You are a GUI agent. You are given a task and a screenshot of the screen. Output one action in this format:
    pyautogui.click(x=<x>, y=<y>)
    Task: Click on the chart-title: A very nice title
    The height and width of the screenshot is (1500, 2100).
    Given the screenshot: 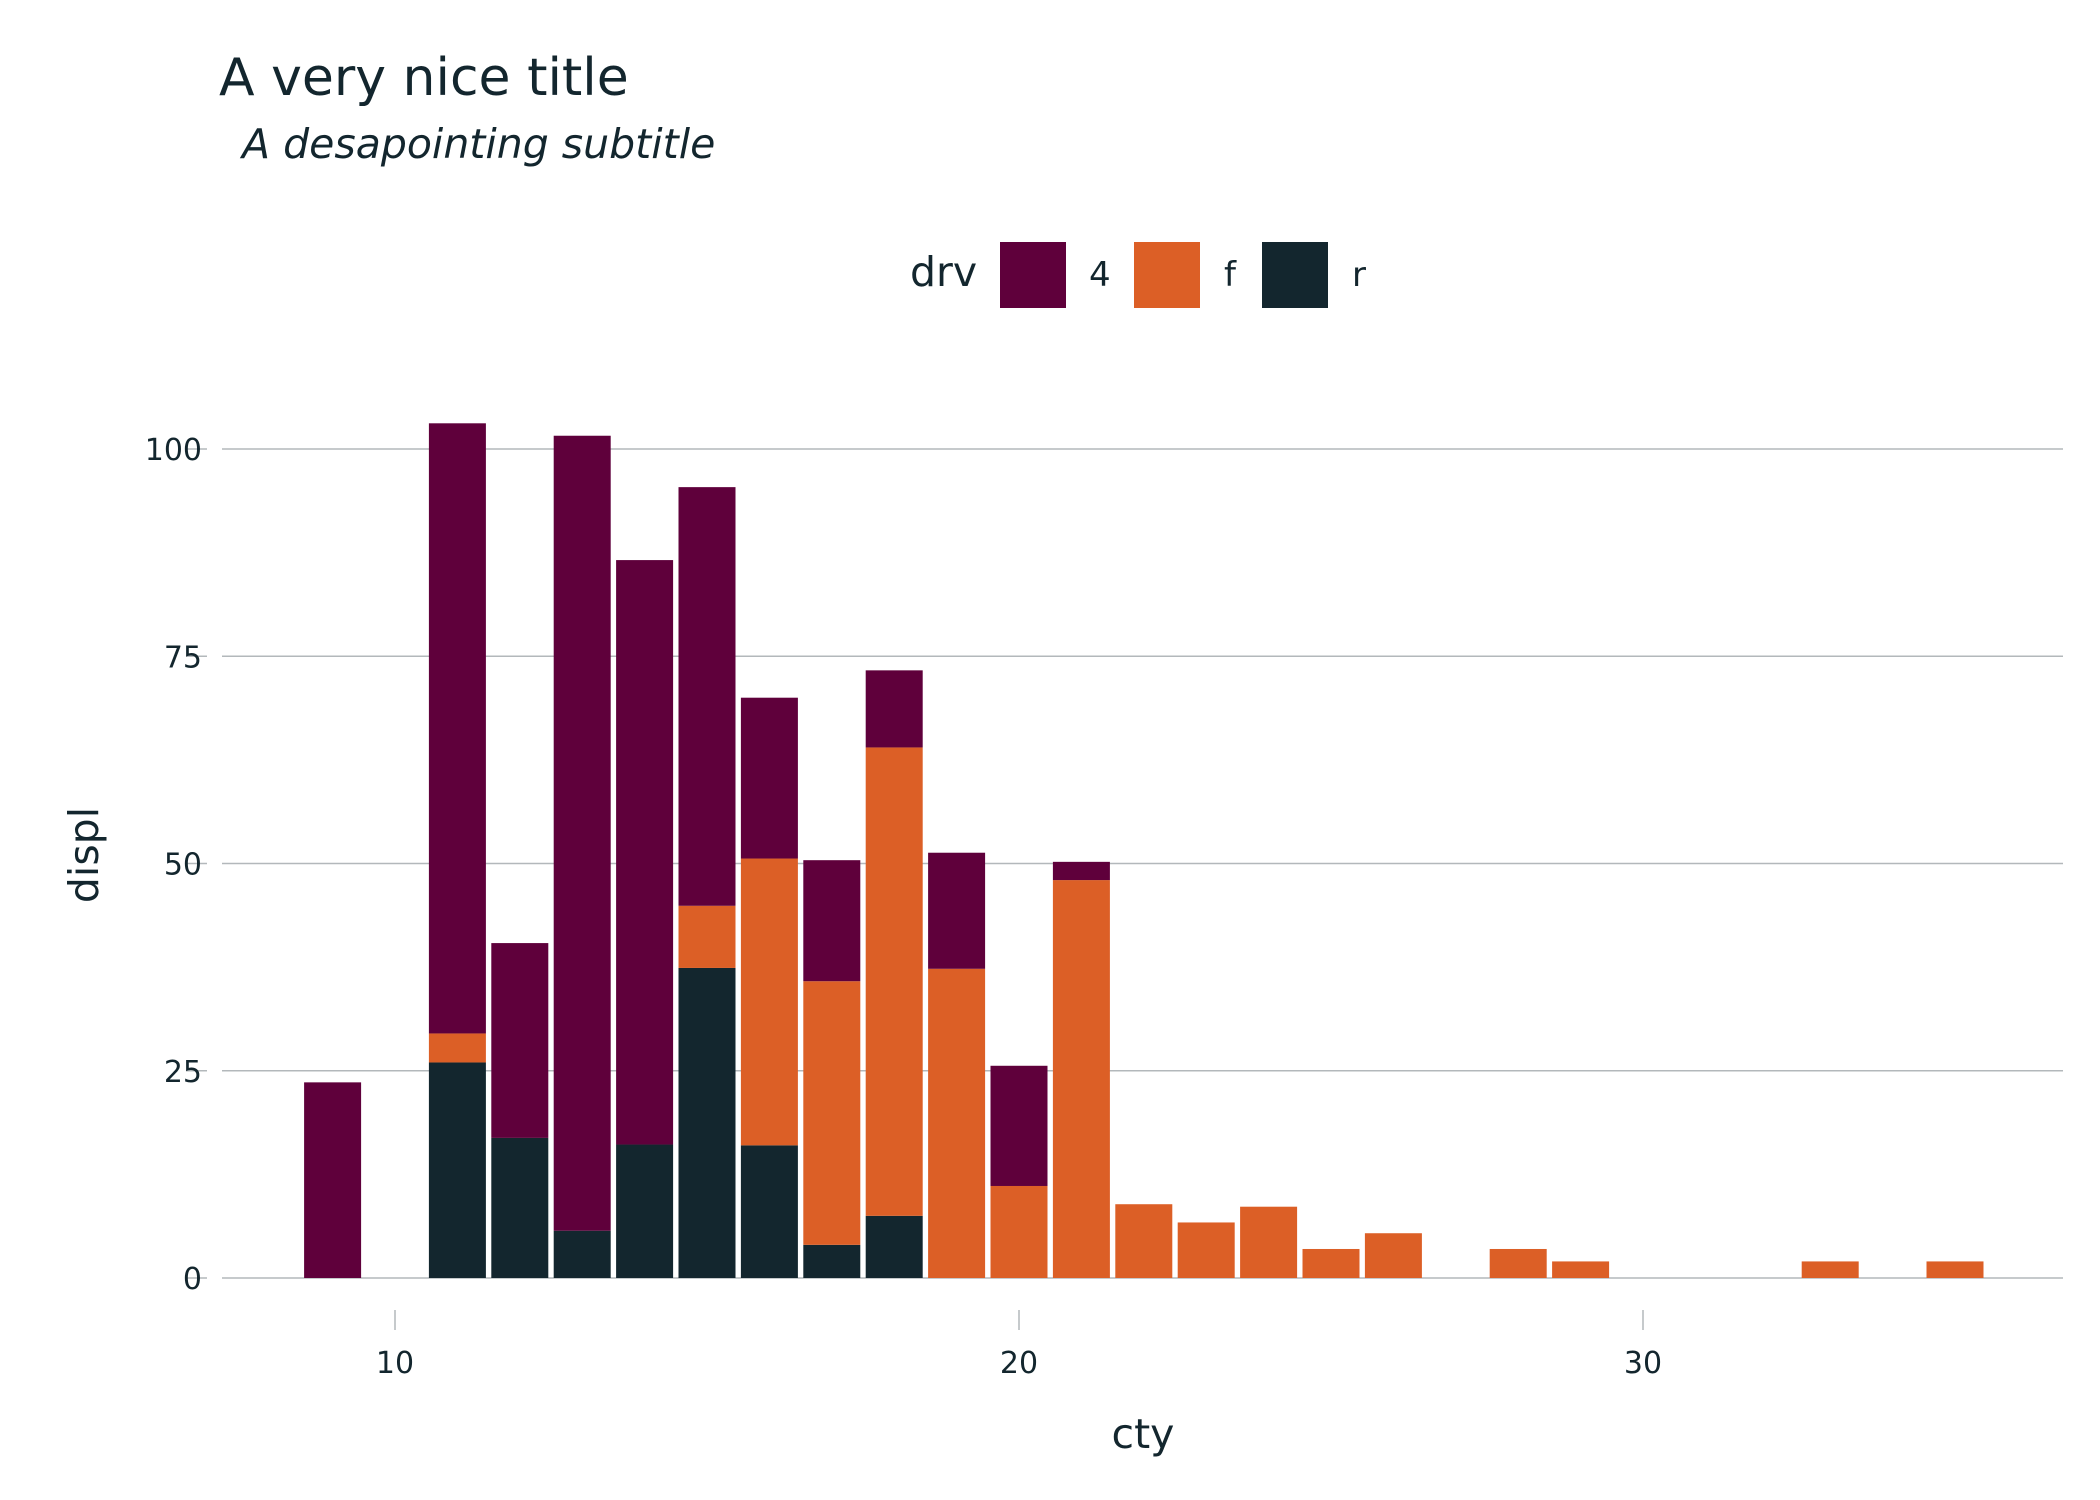 What is the action you would take?
    pyautogui.click(x=424, y=78)
    